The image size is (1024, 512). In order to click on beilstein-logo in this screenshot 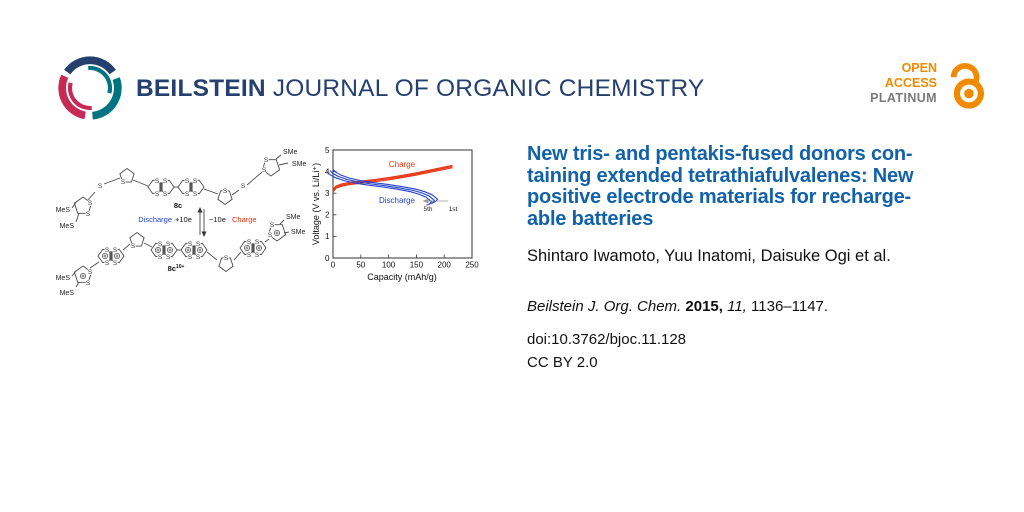, I will do `click(90, 88)`.